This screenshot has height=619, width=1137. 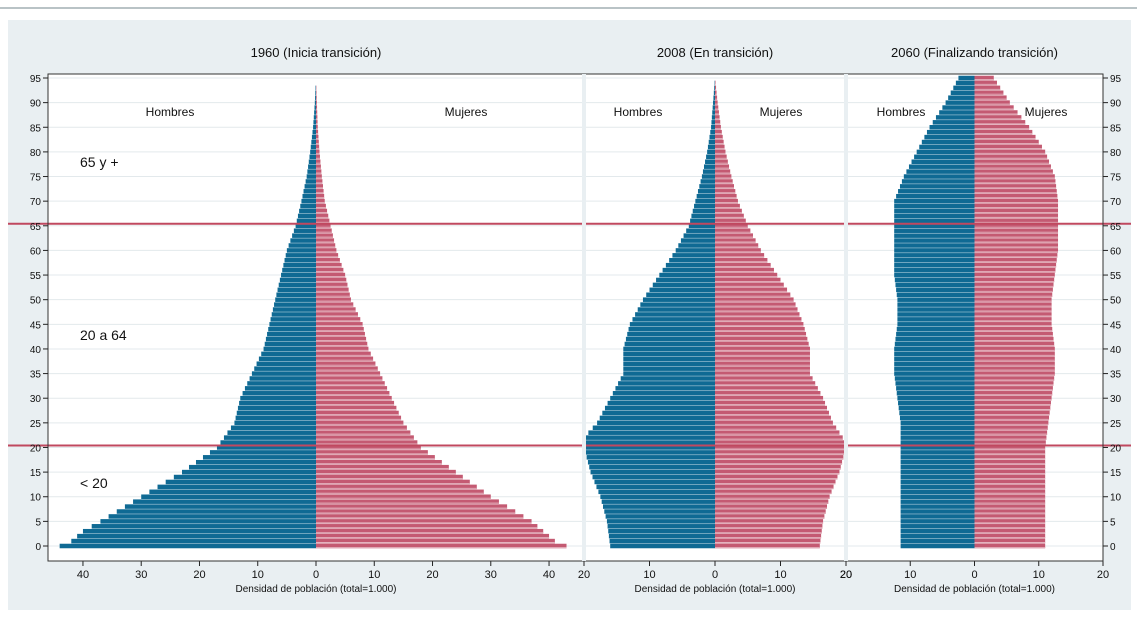 What do you see at coordinates (36, 178) in the screenshot?
I see `y-tick-label-left: 75` at bounding box center [36, 178].